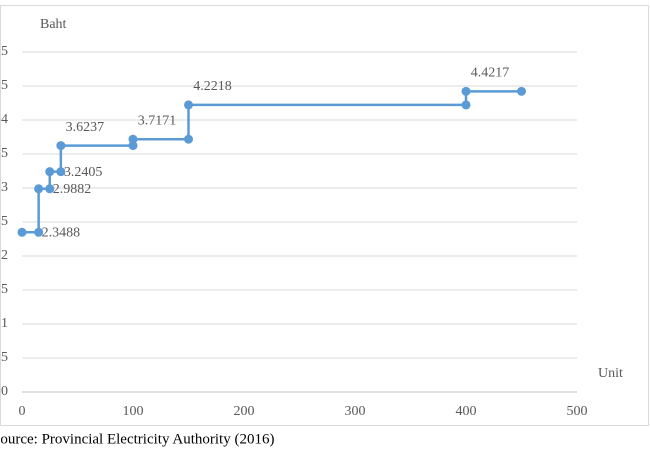 The image size is (650, 450). Describe the element at coordinates (4, 391) in the screenshot. I see `y-tick-label: 0` at that location.